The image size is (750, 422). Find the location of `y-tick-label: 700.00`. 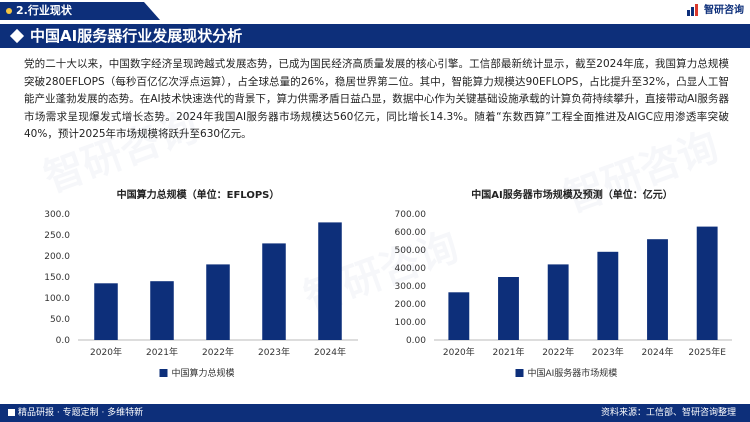

y-tick-label: 700.00 is located at coordinates (411, 215).